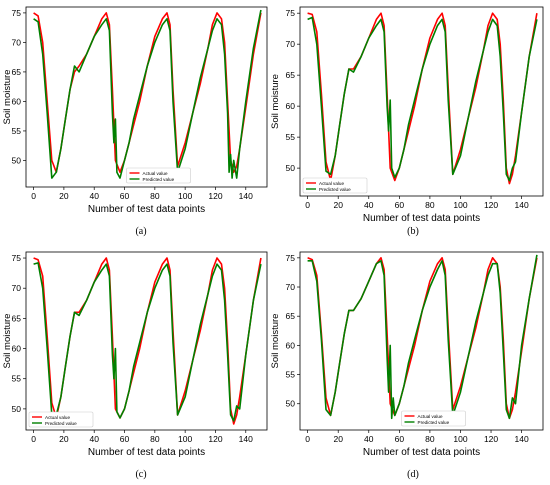 The image size is (550, 485). Describe the element at coordinates (140, 474) in the screenshot. I see `panel-c-caption: (c)` at that location.